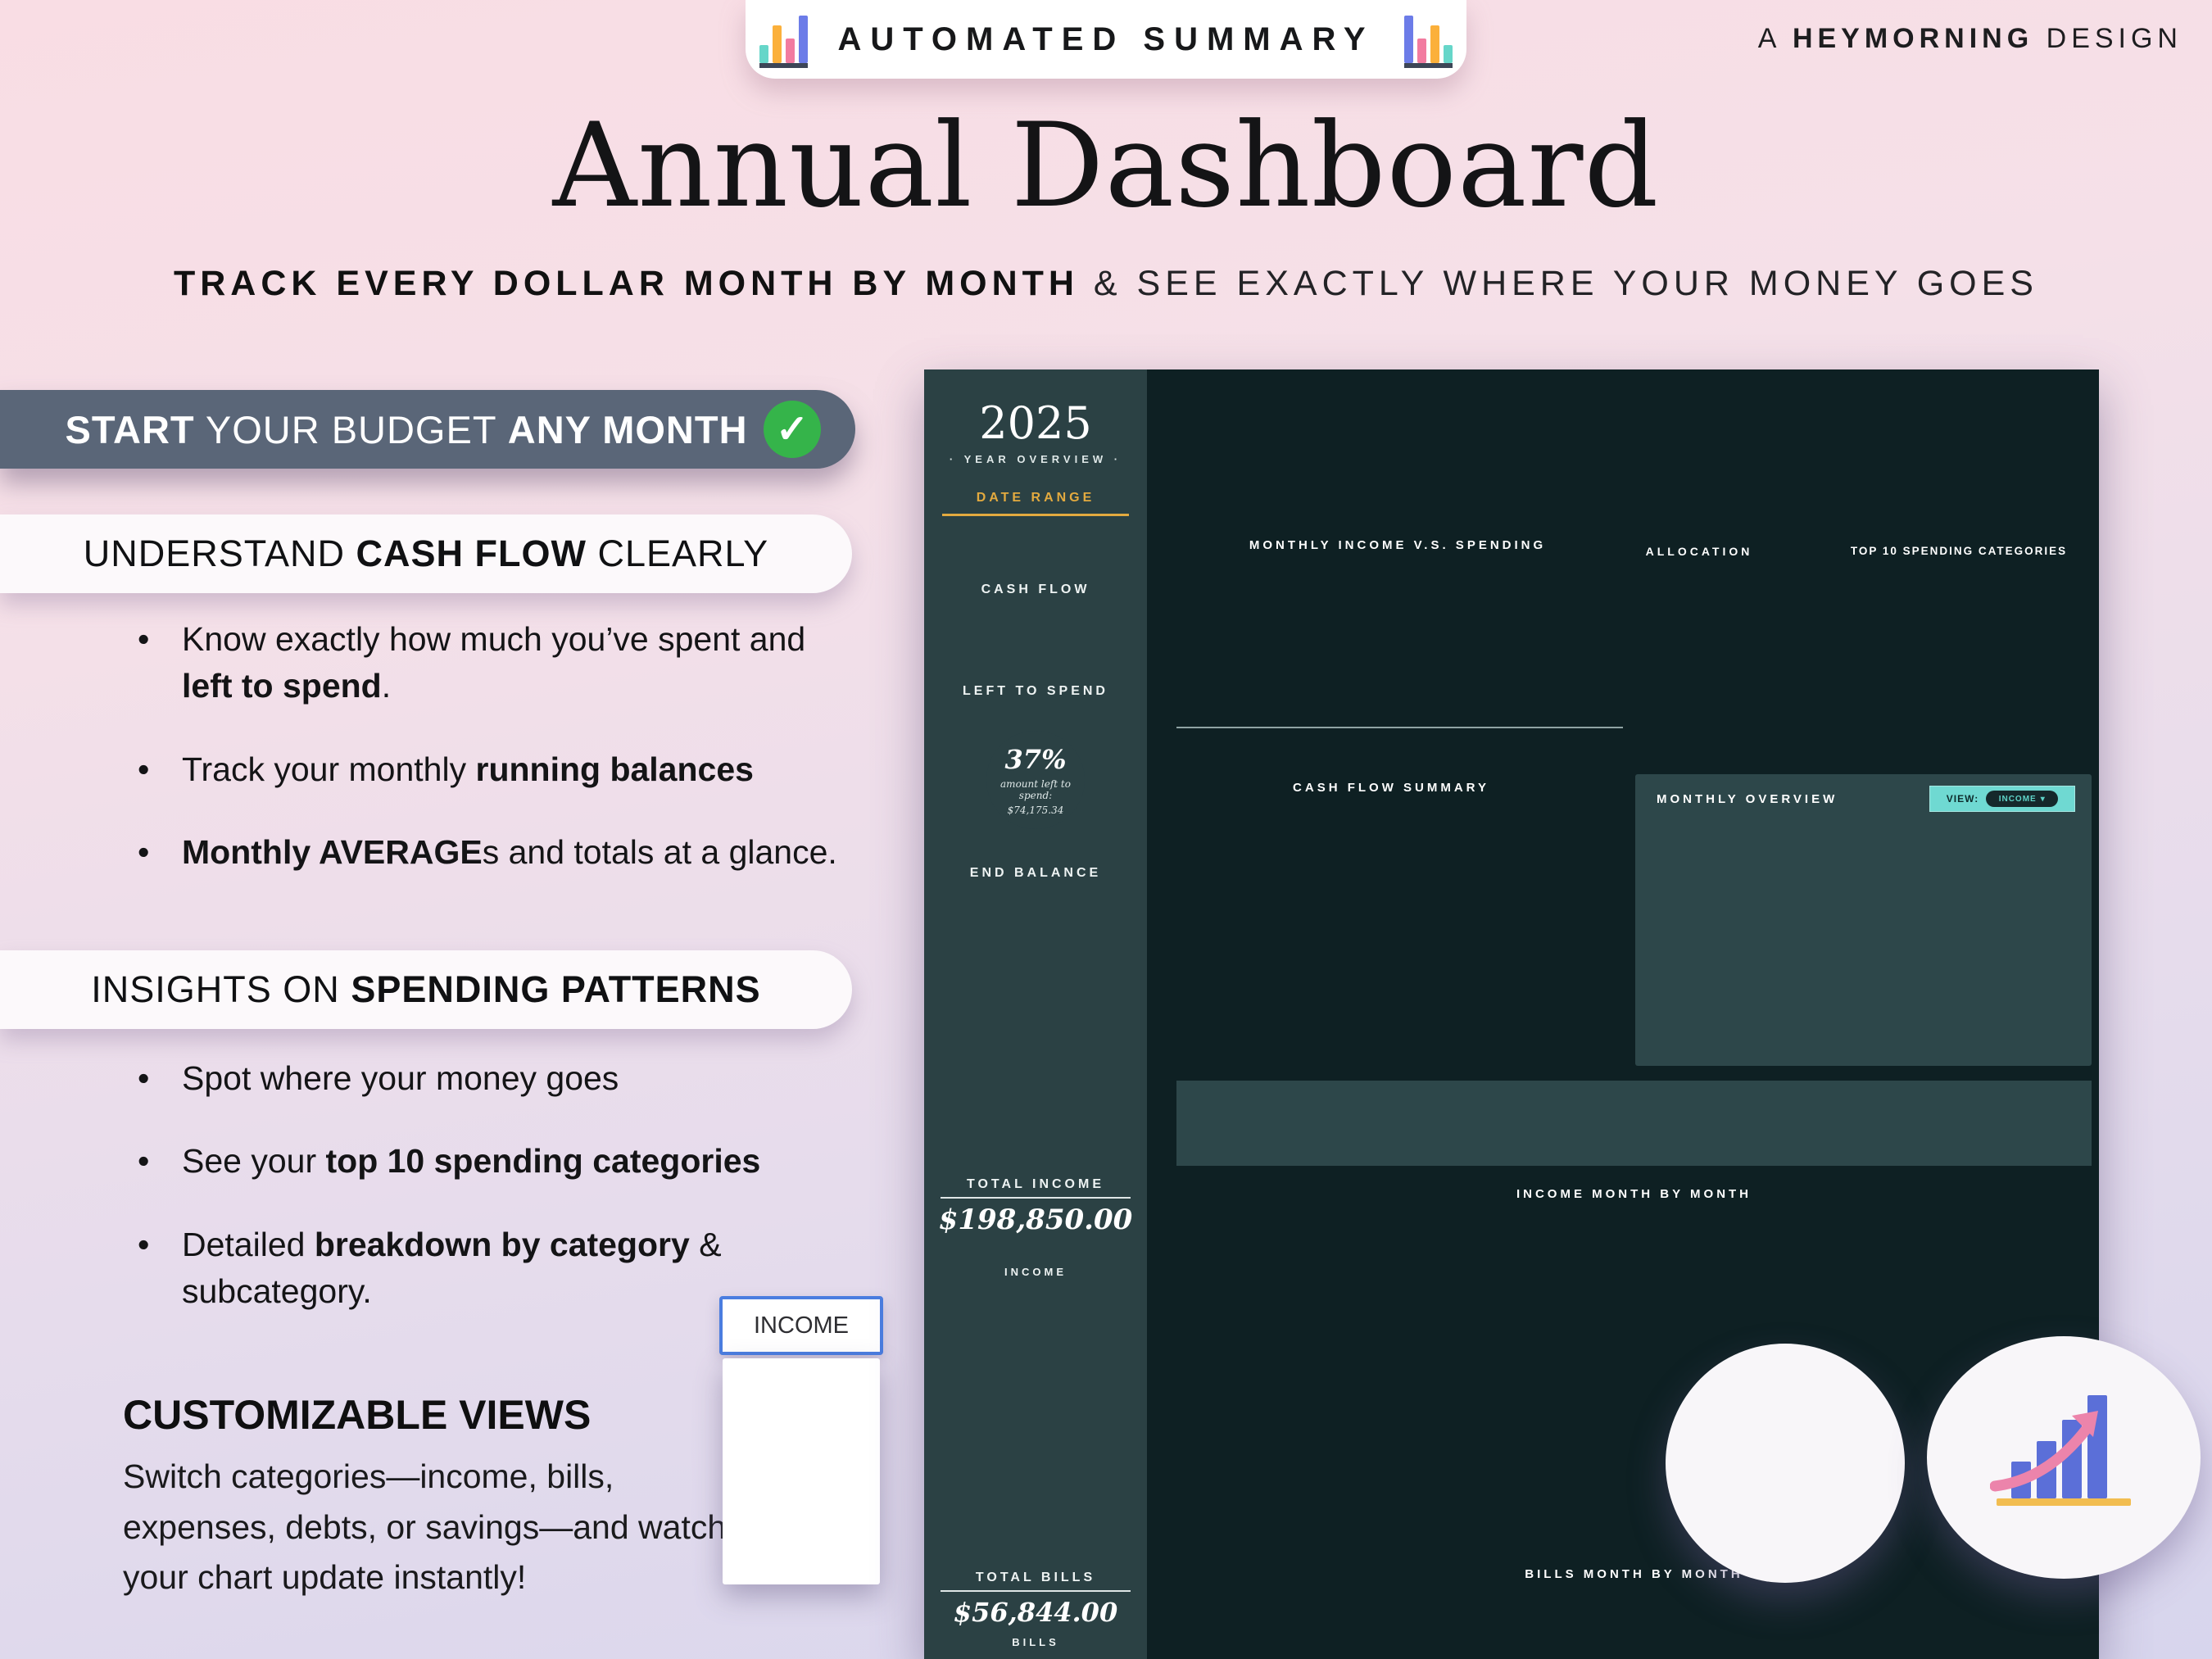 This screenshot has height=1659, width=2212. I want to click on easy-to-read-charts-badge, so click(2064, 1457).